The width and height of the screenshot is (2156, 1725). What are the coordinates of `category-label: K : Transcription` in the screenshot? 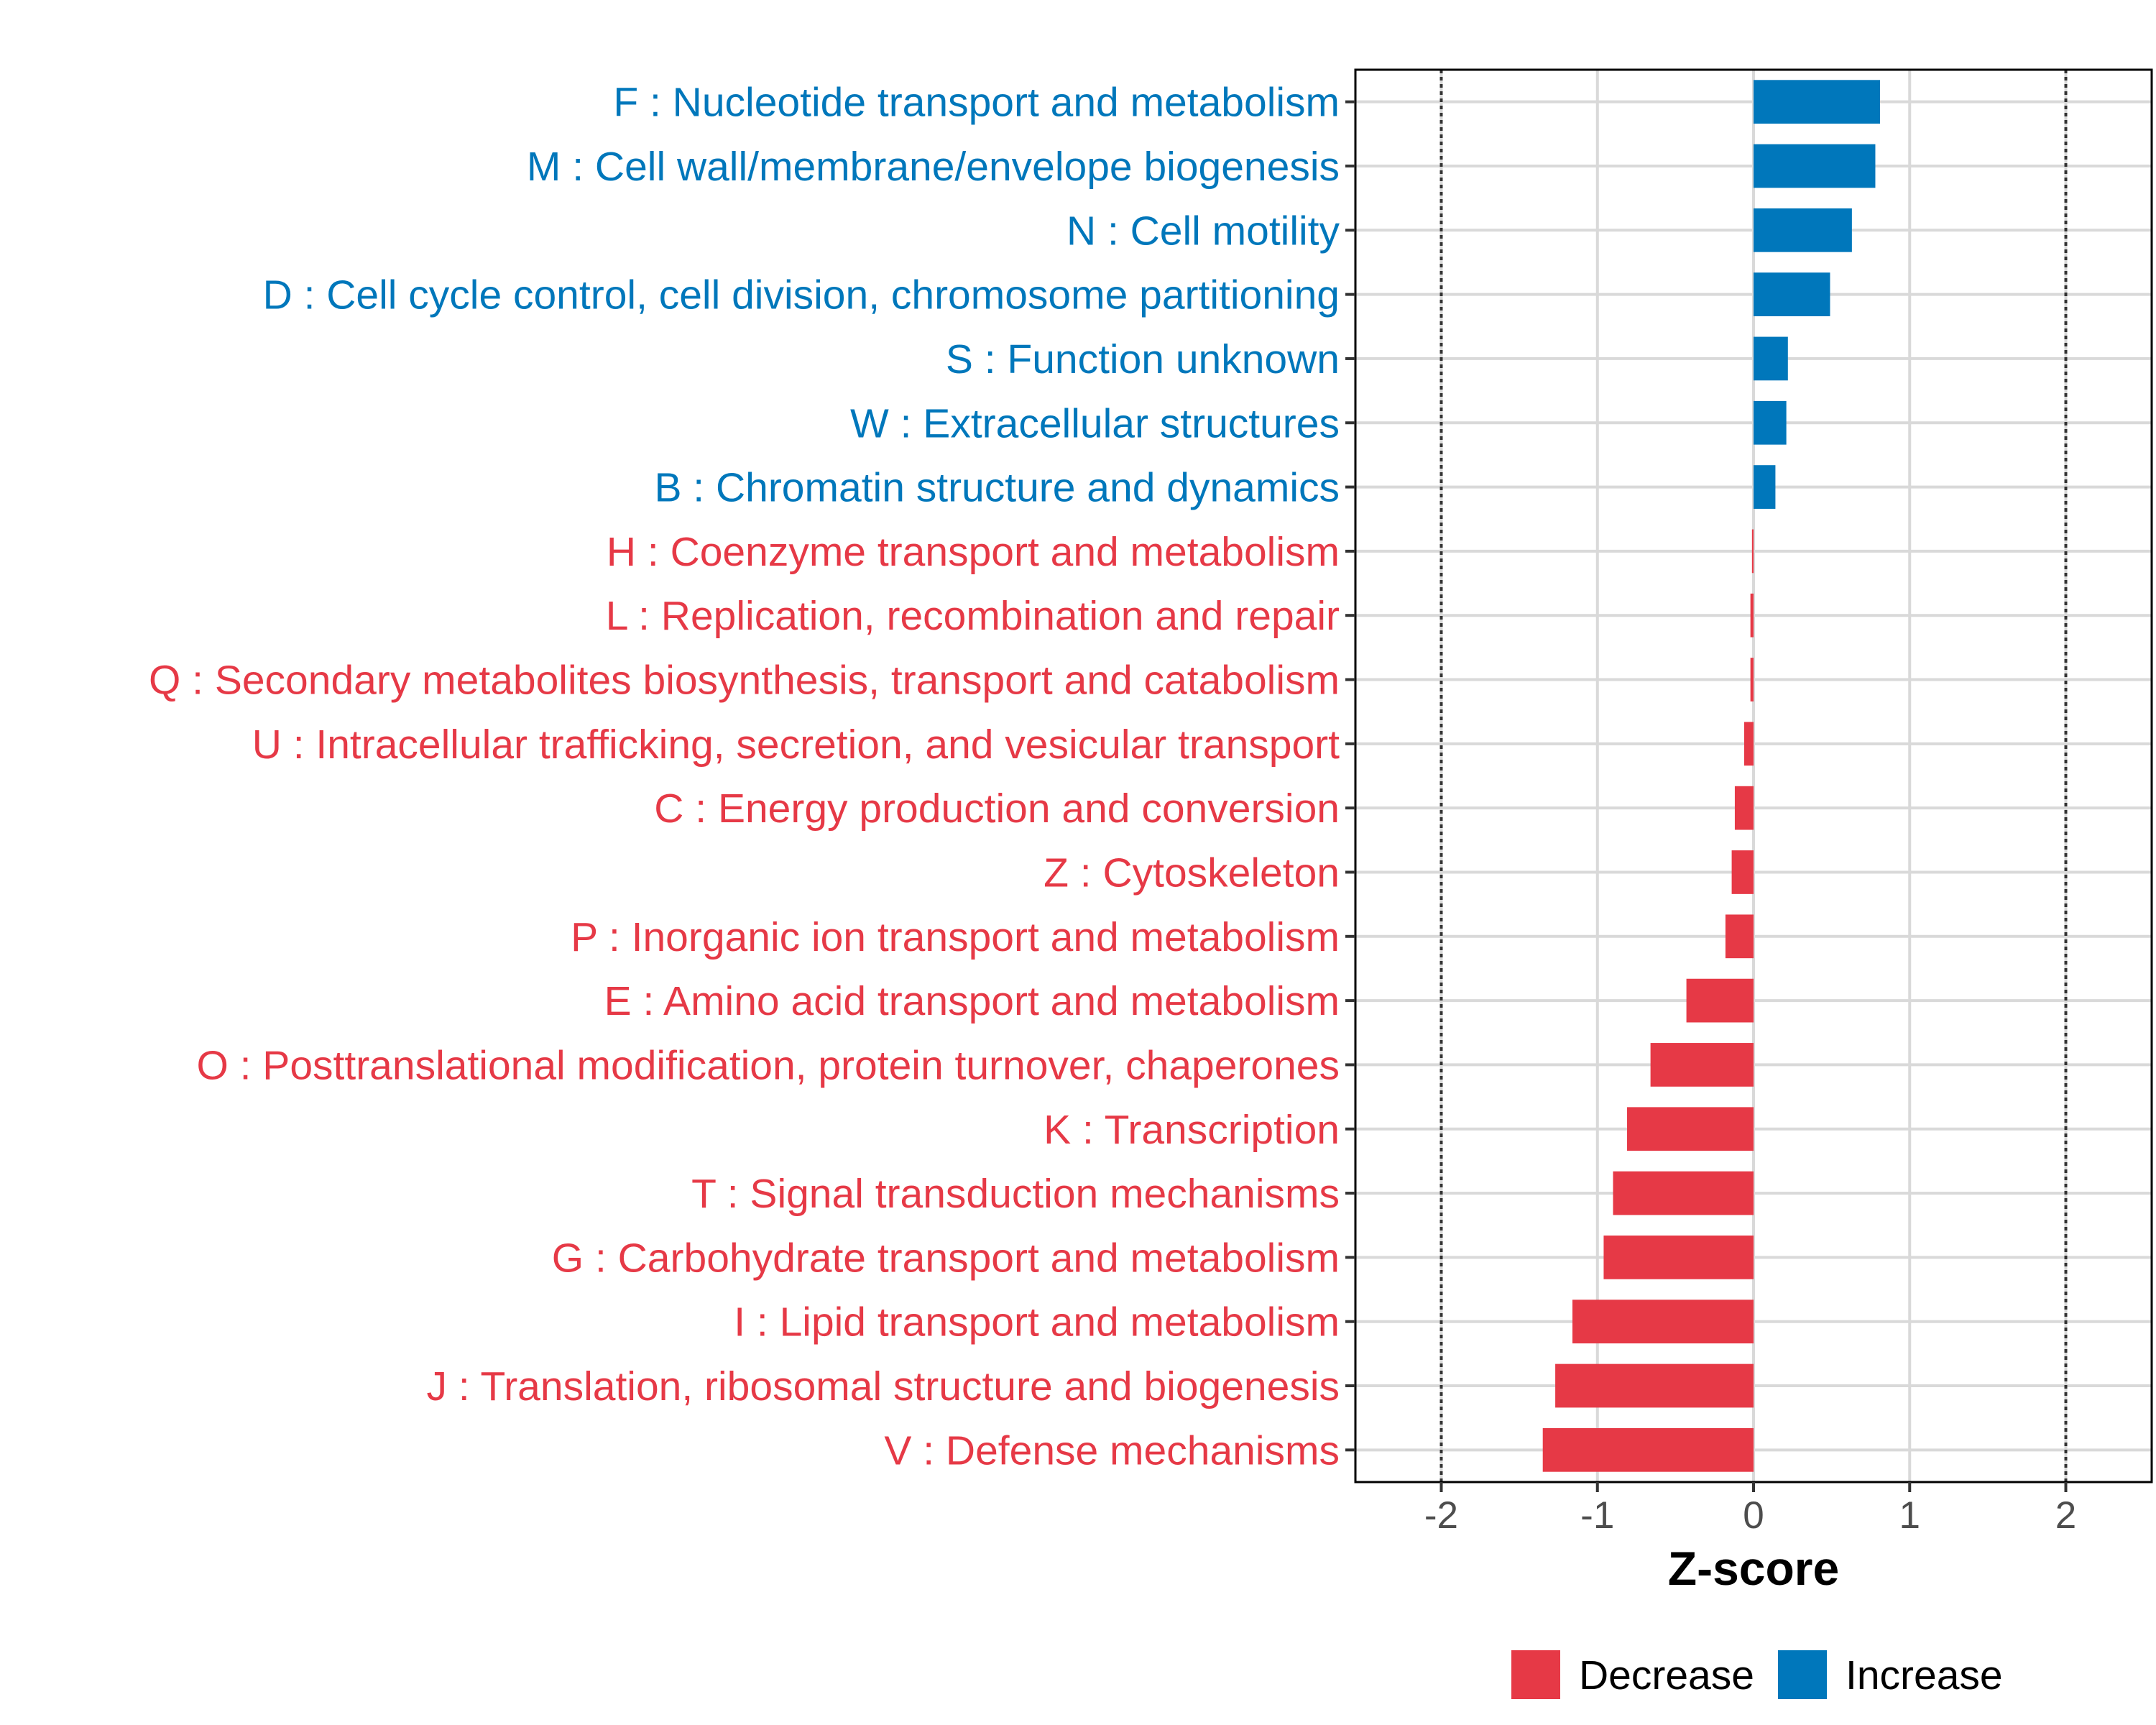 It's located at (1192, 1130).